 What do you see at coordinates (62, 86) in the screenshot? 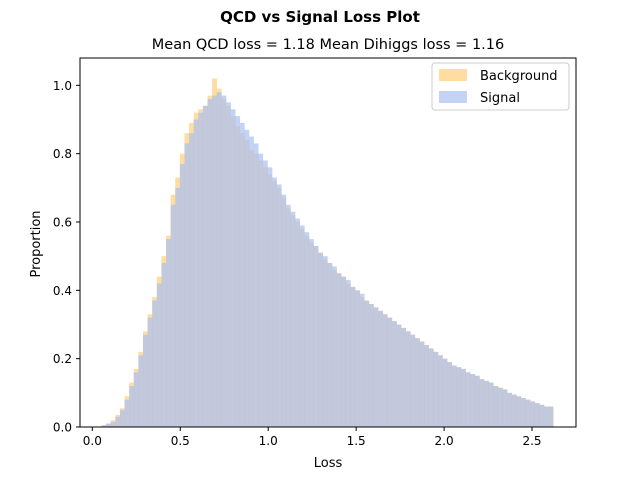
I see `y-tick-label: 1.0` at bounding box center [62, 86].